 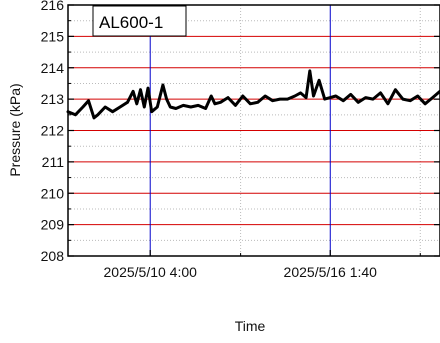 What do you see at coordinates (131, 22) in the screenshot?
I see `annotation-label: AL600-1` at bounding box center [131, 22].